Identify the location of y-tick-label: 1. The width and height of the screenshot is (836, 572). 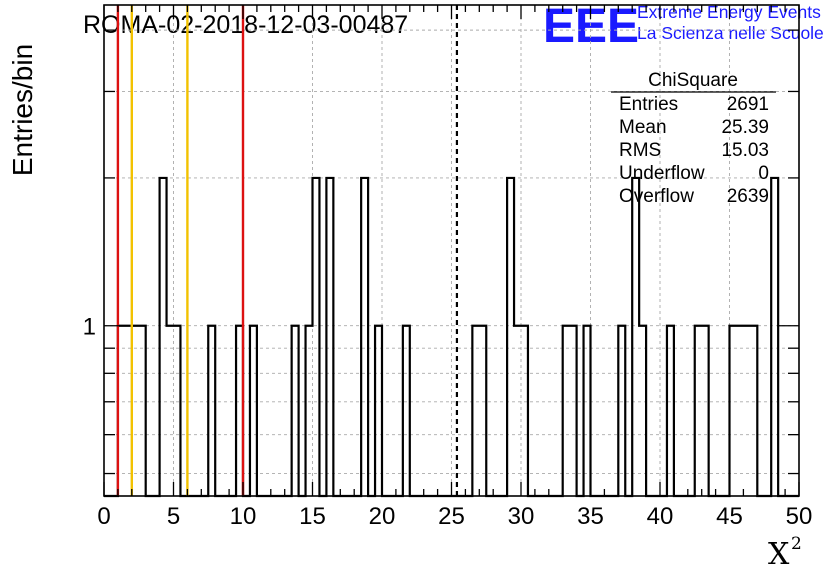
(89, 327).